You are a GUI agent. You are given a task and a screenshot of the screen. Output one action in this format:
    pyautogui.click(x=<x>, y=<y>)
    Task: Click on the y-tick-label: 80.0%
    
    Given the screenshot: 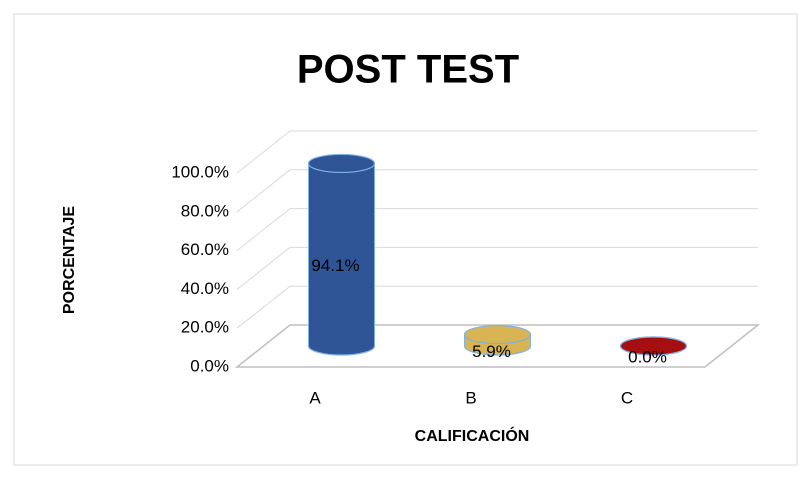 What is the action you would take?
    pyautogui.click(x=205, y=210)
    